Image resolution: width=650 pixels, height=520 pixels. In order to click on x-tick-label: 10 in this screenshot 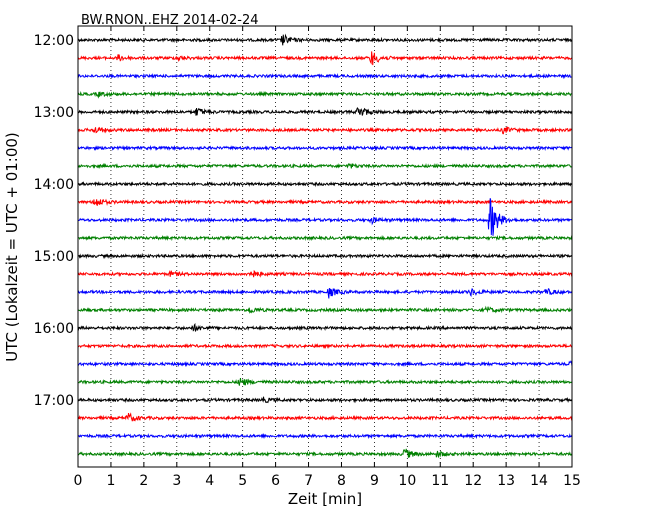, I will do `click(407, 481)`.